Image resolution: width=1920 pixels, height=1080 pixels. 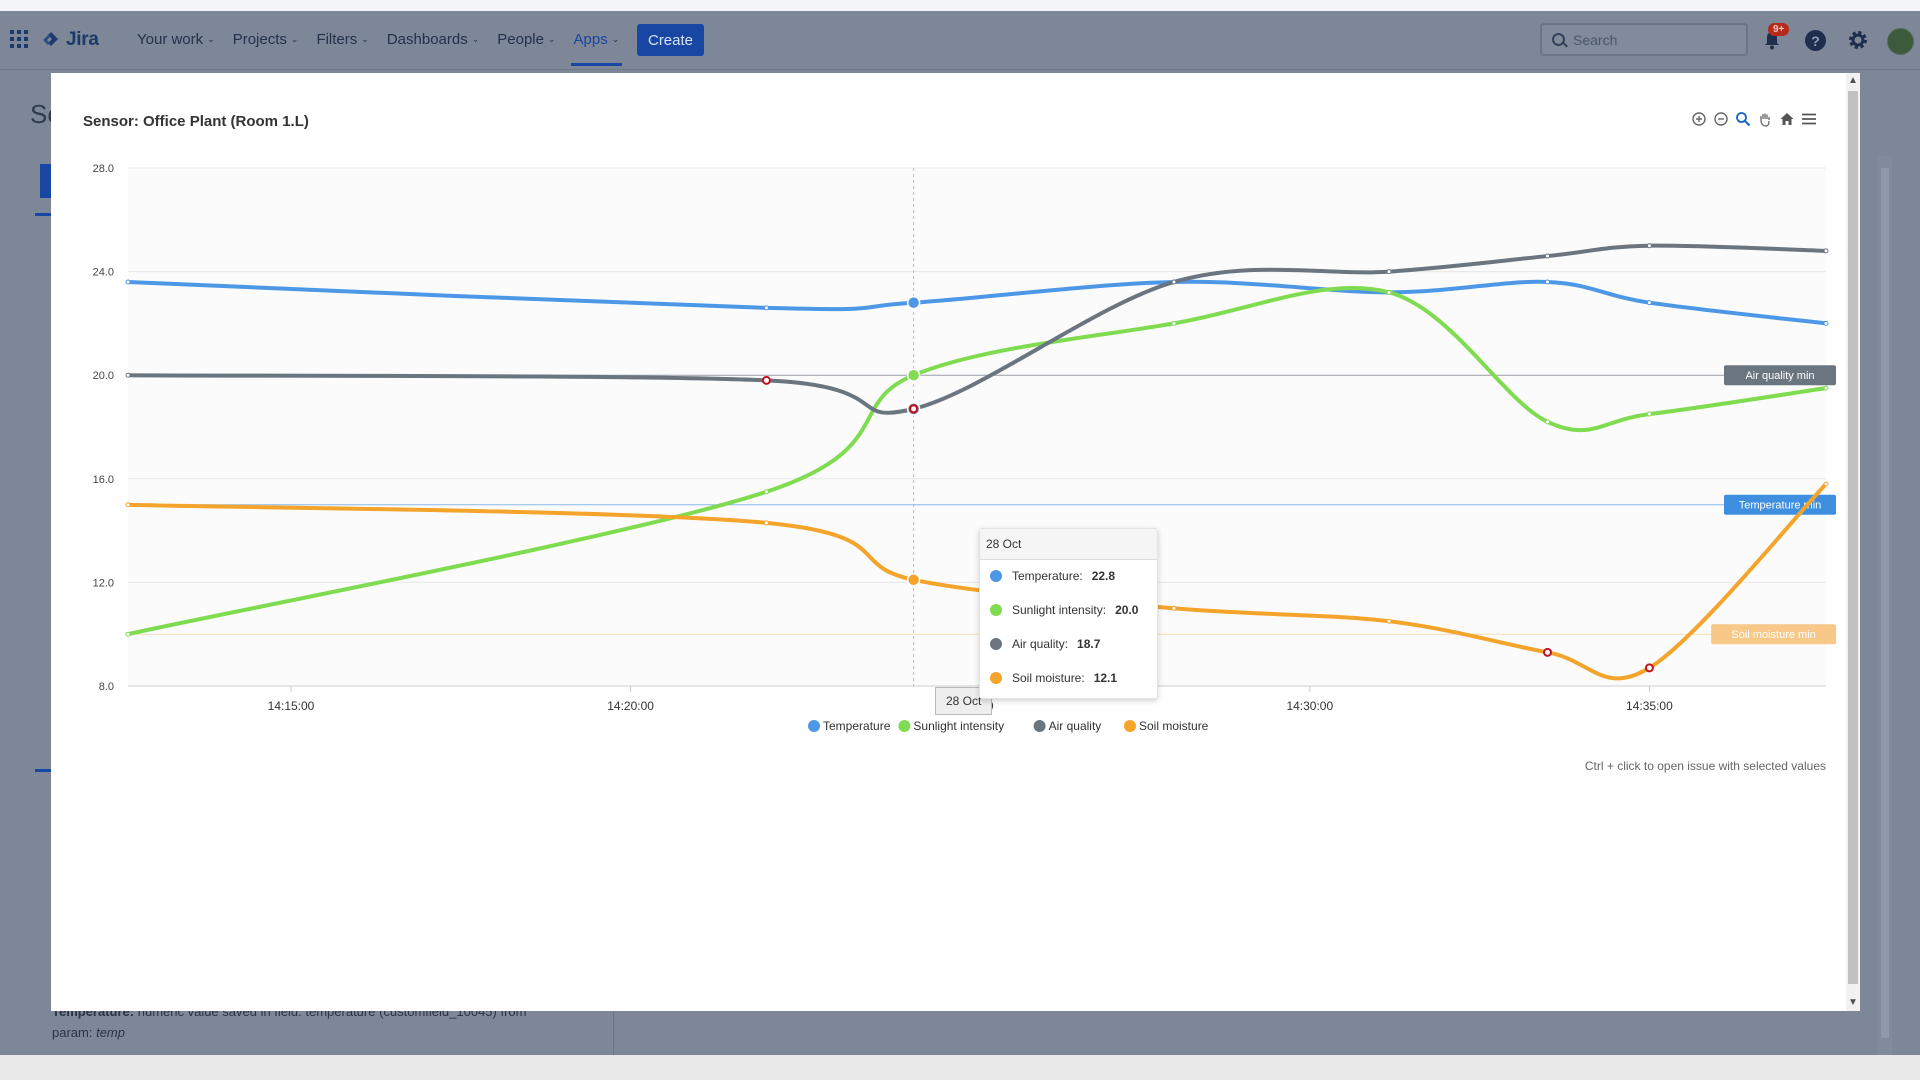 What do you see at coordinates (1309, 706) in the screenshot?
I see `x-tick-label: 14:30:00` at bounding box center [1309, 706].